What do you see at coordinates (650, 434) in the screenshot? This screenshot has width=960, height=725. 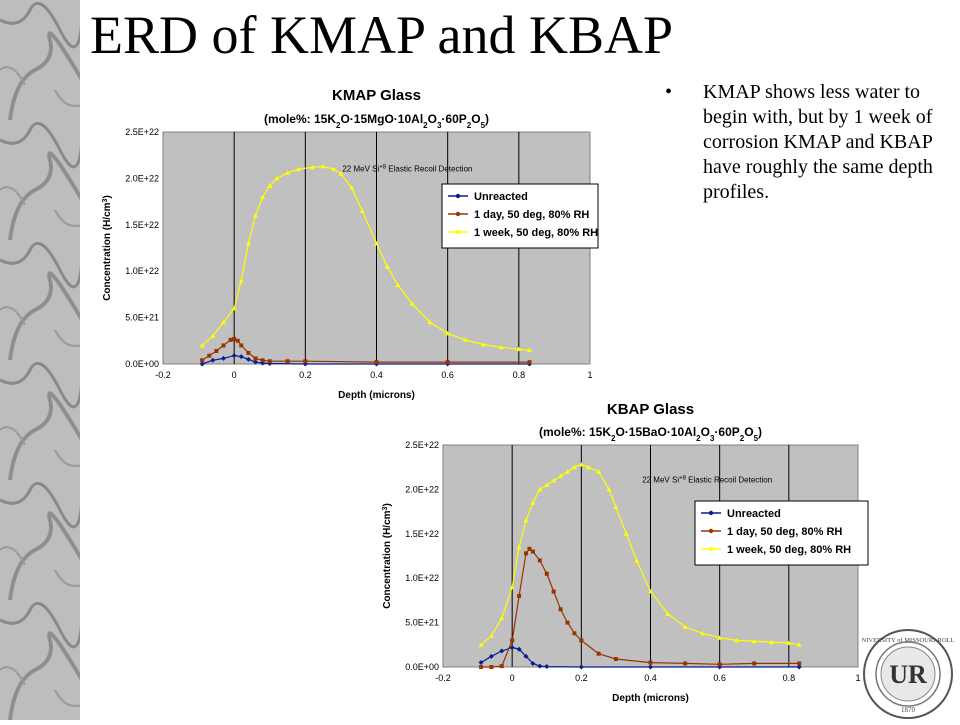 I see `kbap-subtitle: (mole%: 15K2O·15BaO·10Al2O3·60P2O5)` at bounding box center [650, 434].